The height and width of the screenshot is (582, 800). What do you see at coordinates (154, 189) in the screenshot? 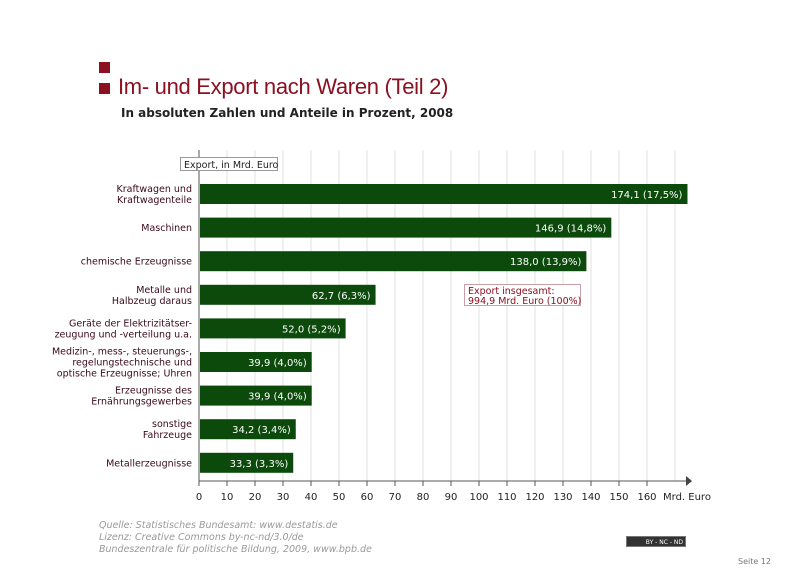
I see `category-label: Kraftwagen und` at bounding box center [154, 189].